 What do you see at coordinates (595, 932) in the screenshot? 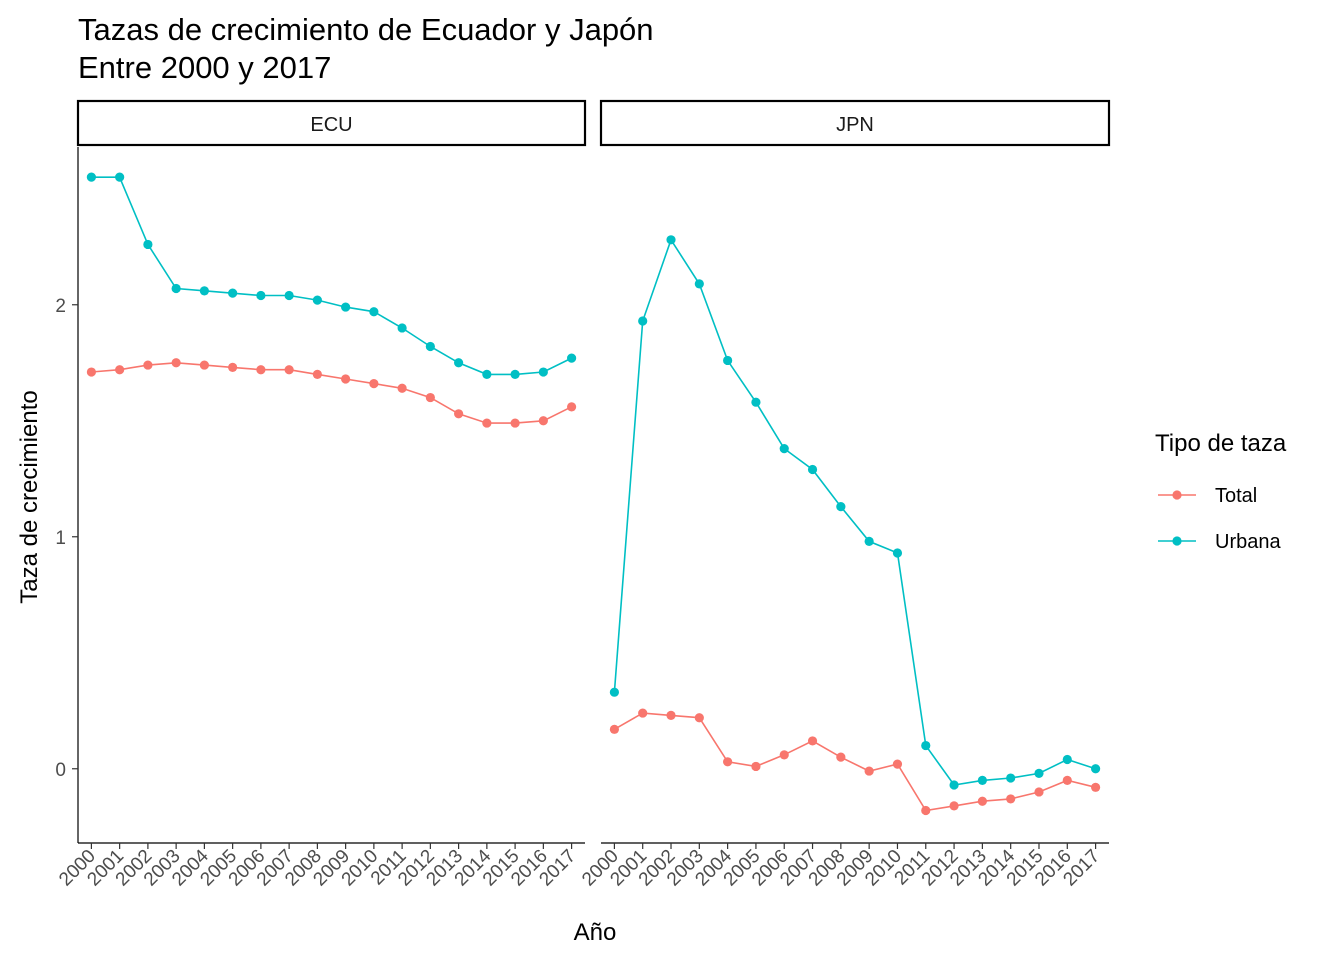
I see `x-axis-title: Año` at bounding box center [595, 932].